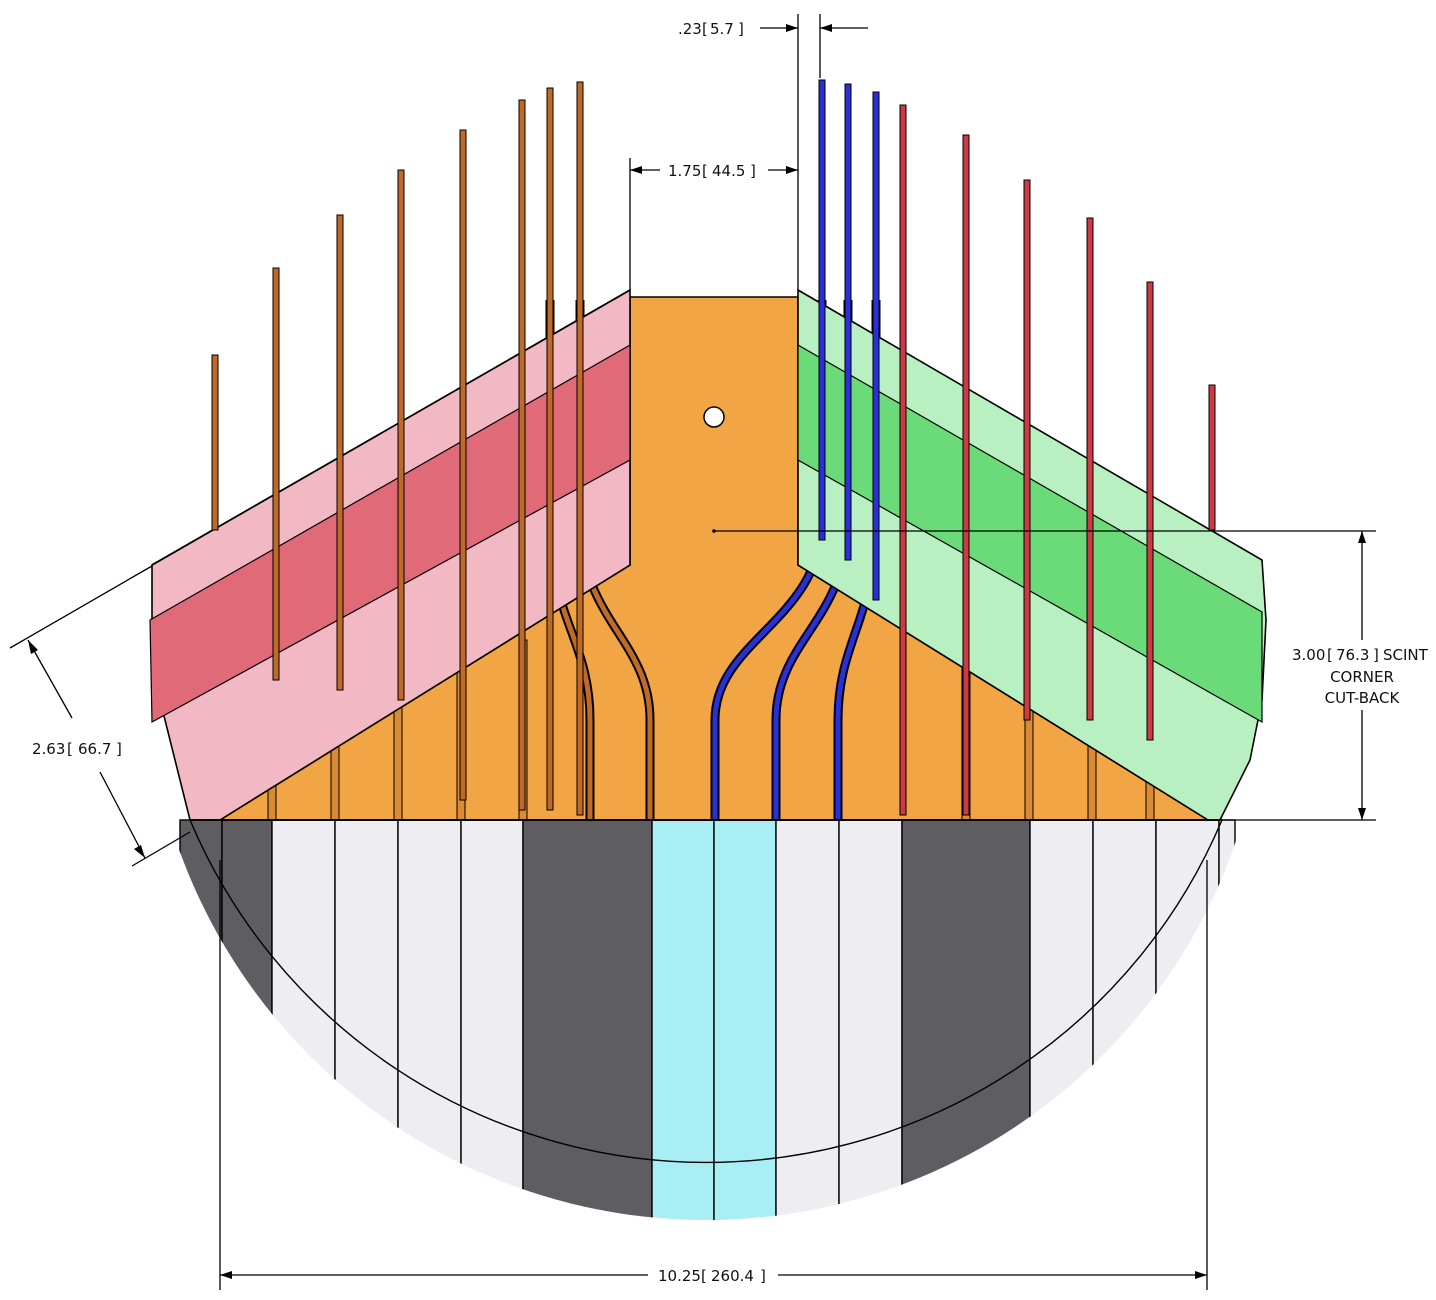 The width and height of the screenshot is (1436, 1300). Describe the element at coordinates (722, 29) in the screenshot. I see `dim-fiber-gap-metric: 5.7` at that location.